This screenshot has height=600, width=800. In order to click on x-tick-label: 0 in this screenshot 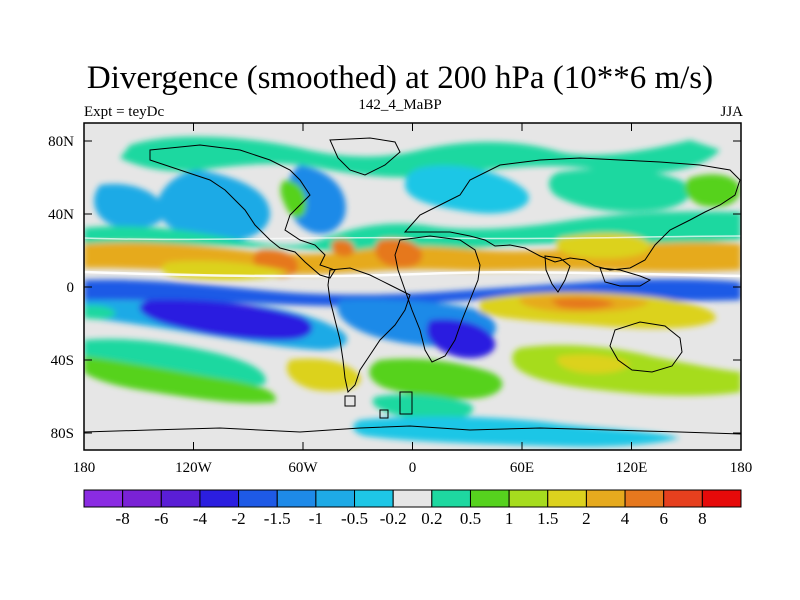, I will do `click(413, 468)`.